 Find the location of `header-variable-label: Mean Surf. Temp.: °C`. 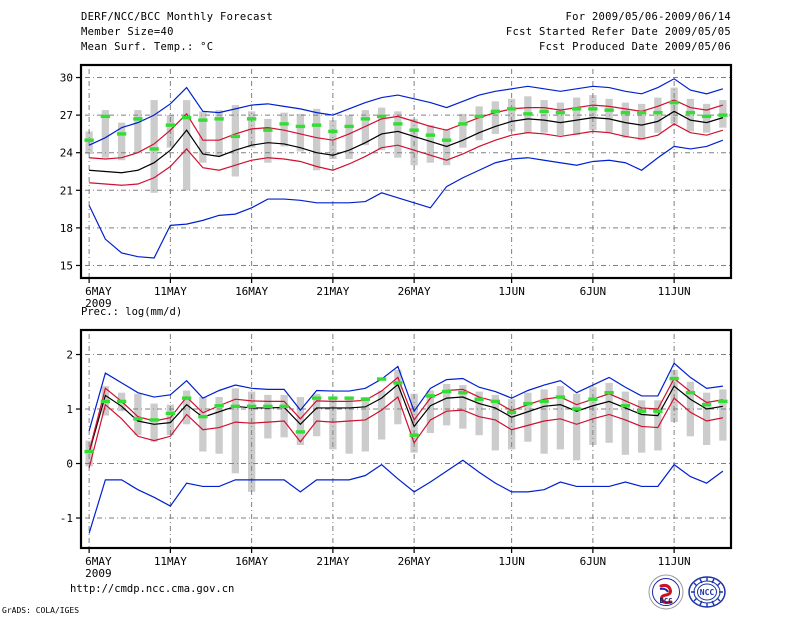

header-variable-label: Mean Surf. Temp.: °C is located at coordinates (147, 47).